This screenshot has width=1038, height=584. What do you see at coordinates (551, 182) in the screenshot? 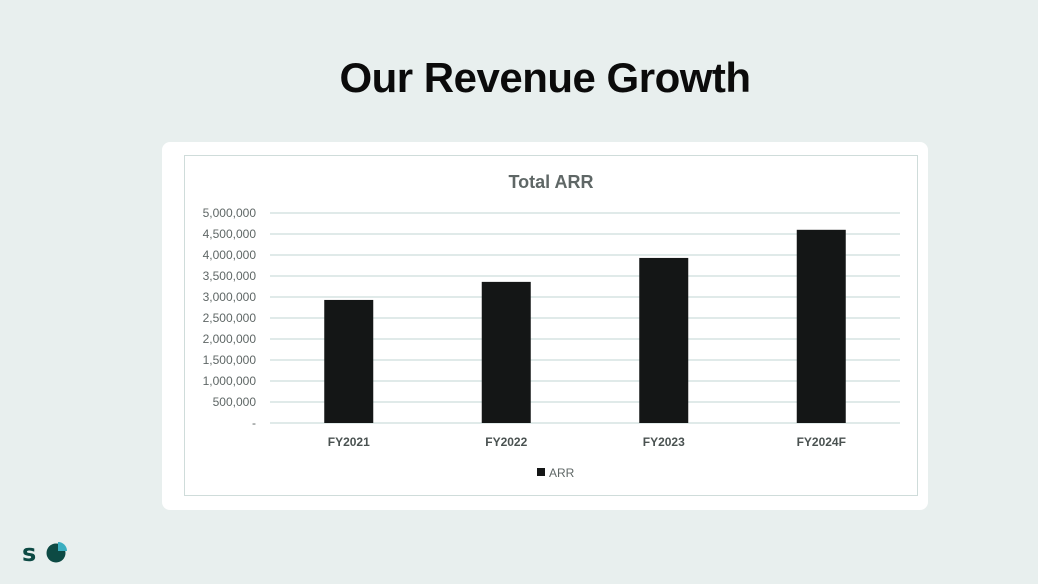
I see `chart-title: Total ARR` at bounding box center [551, 182].